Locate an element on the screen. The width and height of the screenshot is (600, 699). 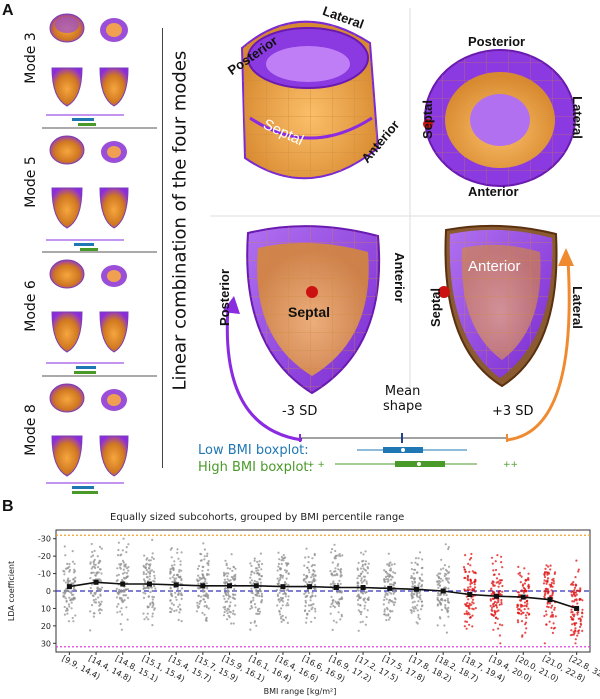
panel-a-letter: A is located at coordinates (8, 10).